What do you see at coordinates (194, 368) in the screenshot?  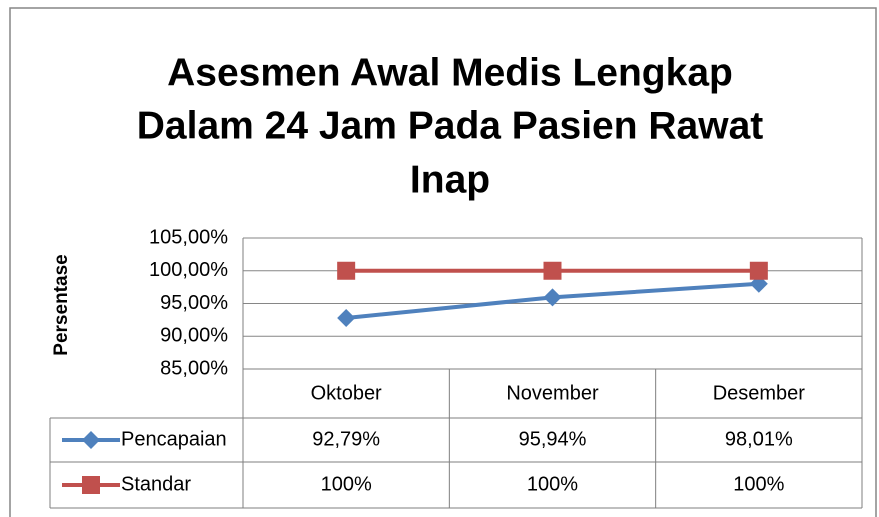 I see `y-tick-label: 85,00%` at bounding box center [194, 368].